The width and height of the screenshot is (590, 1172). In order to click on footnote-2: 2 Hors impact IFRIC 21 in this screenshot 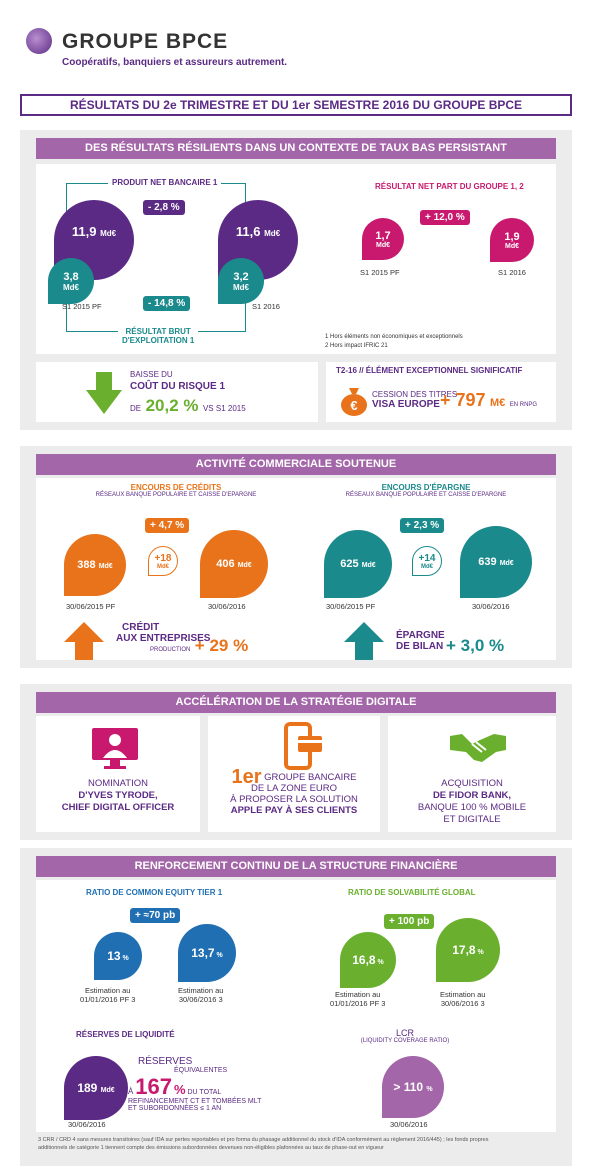, I will do `click(356, 346)`.